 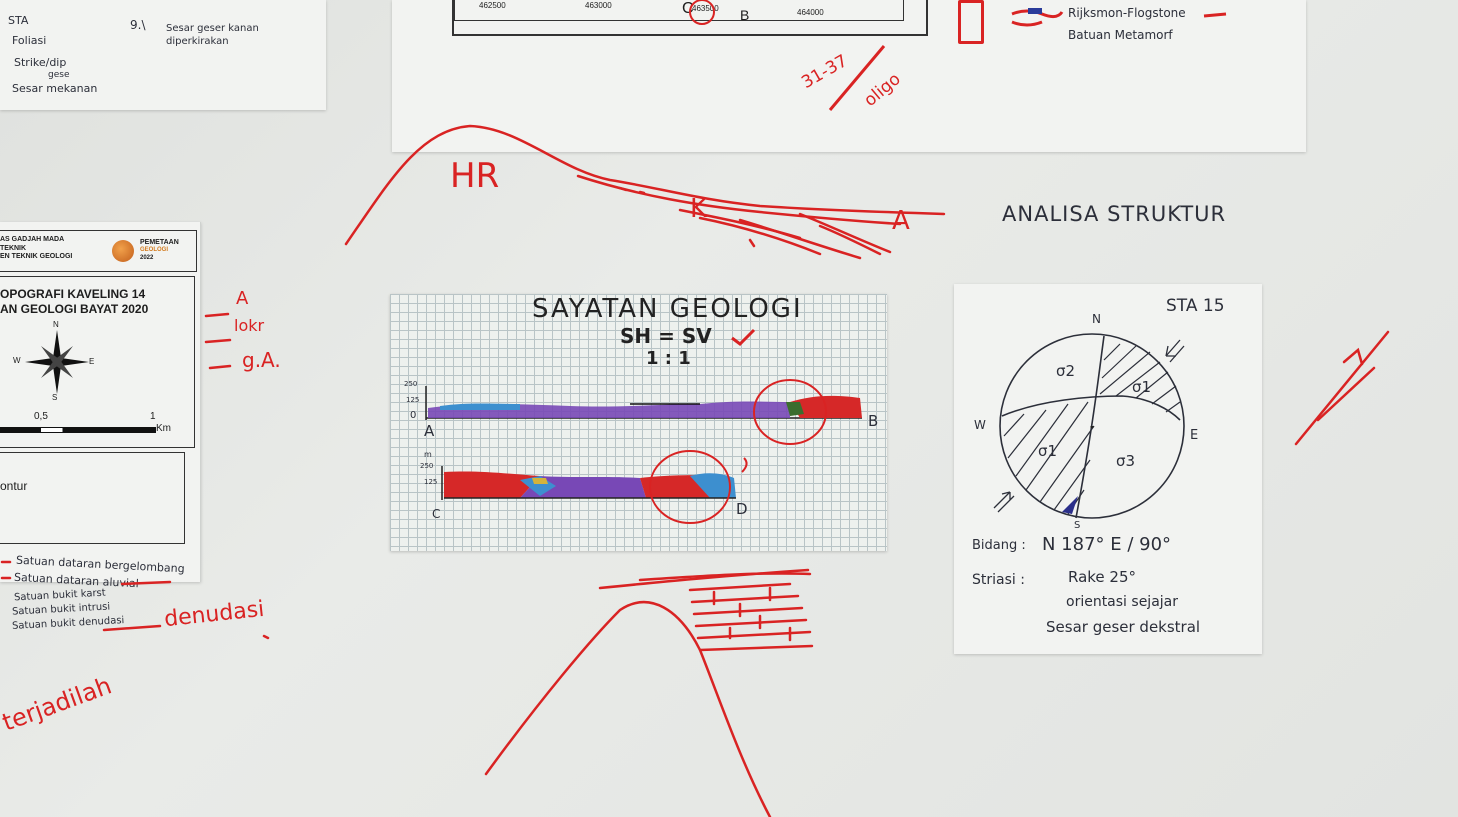 What do you see at coordinates (971, 22) in the screenshot?
I see `top-legend-red-box` at bounding box center [971, 22].